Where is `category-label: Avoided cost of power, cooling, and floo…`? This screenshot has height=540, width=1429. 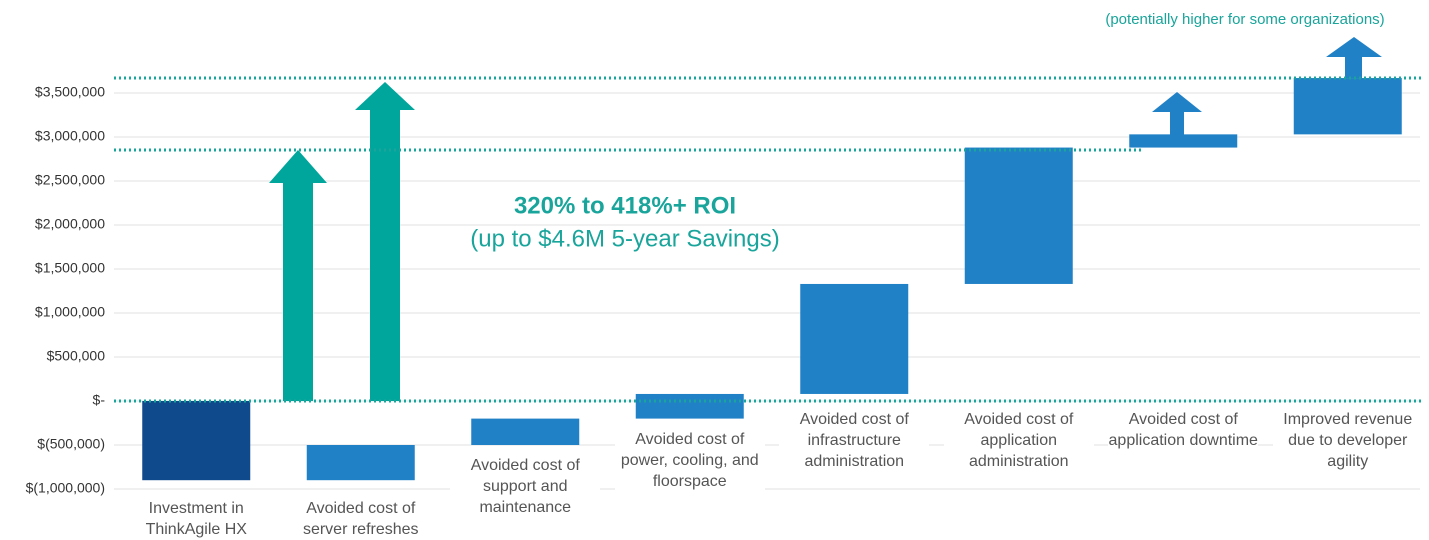
category-label: Avoided cost of power, cooling, and floo… is located at coordinates (689, 460).